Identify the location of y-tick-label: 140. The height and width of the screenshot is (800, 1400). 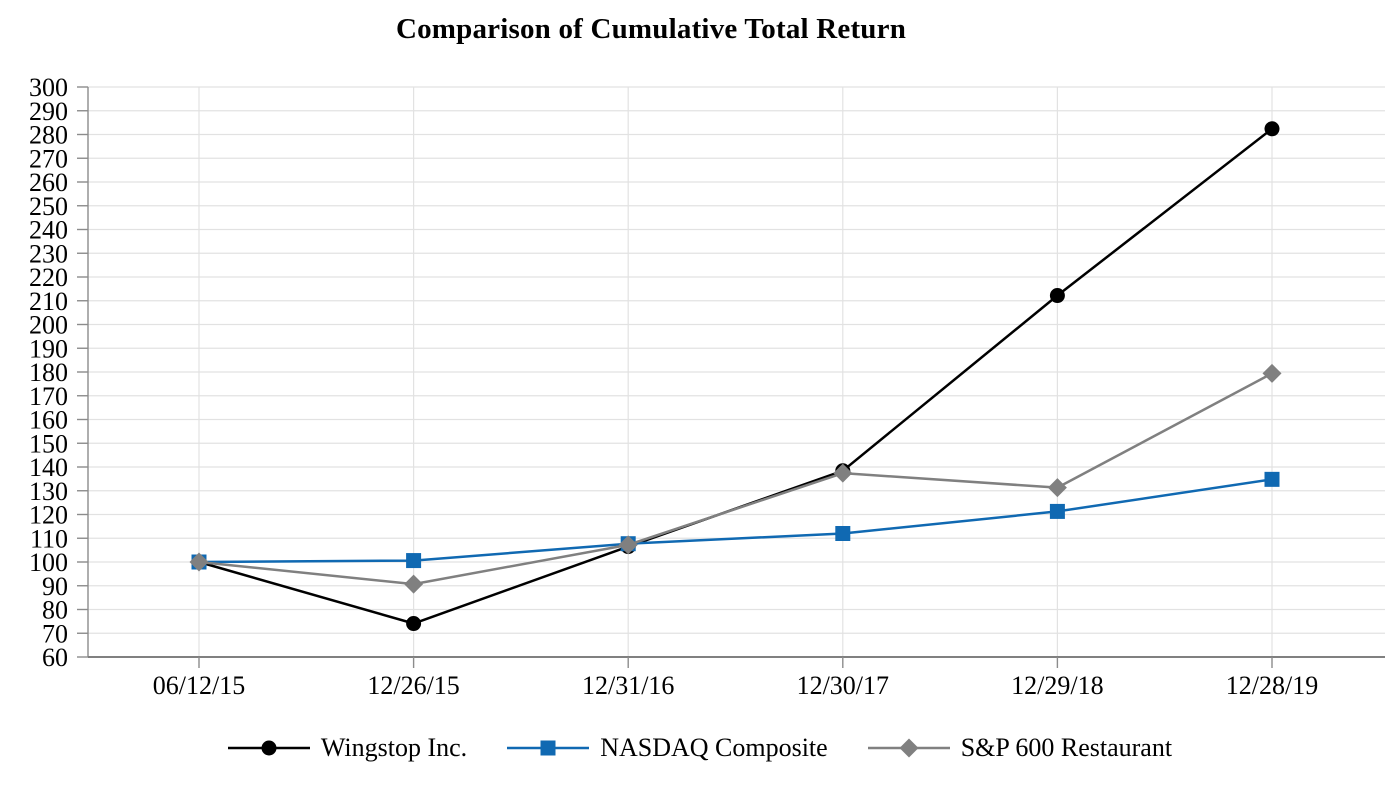
(48, 467).